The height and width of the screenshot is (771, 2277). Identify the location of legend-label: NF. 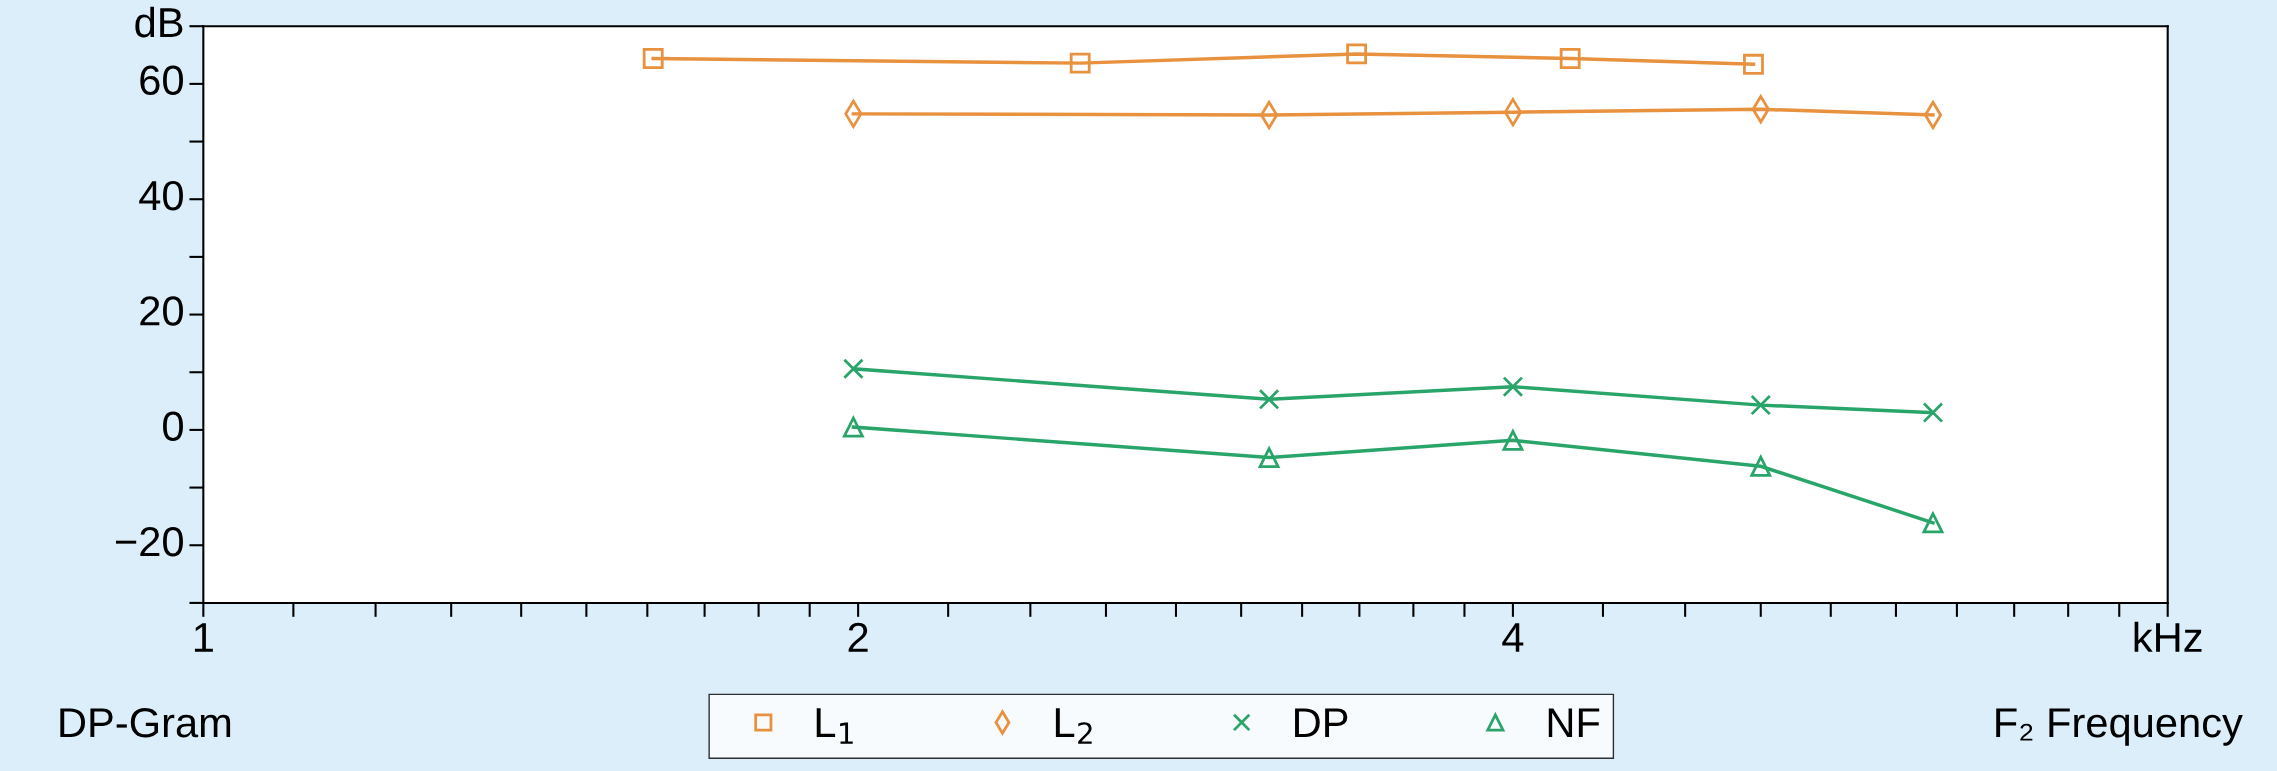
(1574, 723).